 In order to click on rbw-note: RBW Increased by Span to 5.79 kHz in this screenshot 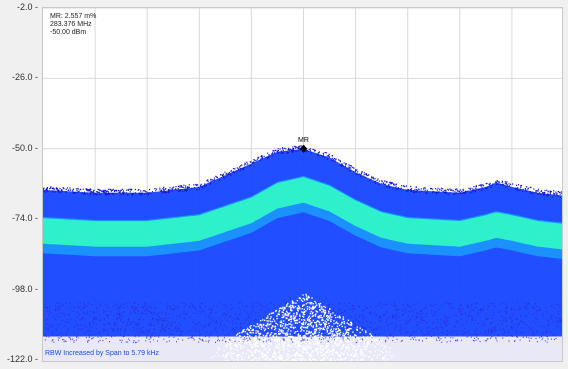, I will do `click(102, 353)`.